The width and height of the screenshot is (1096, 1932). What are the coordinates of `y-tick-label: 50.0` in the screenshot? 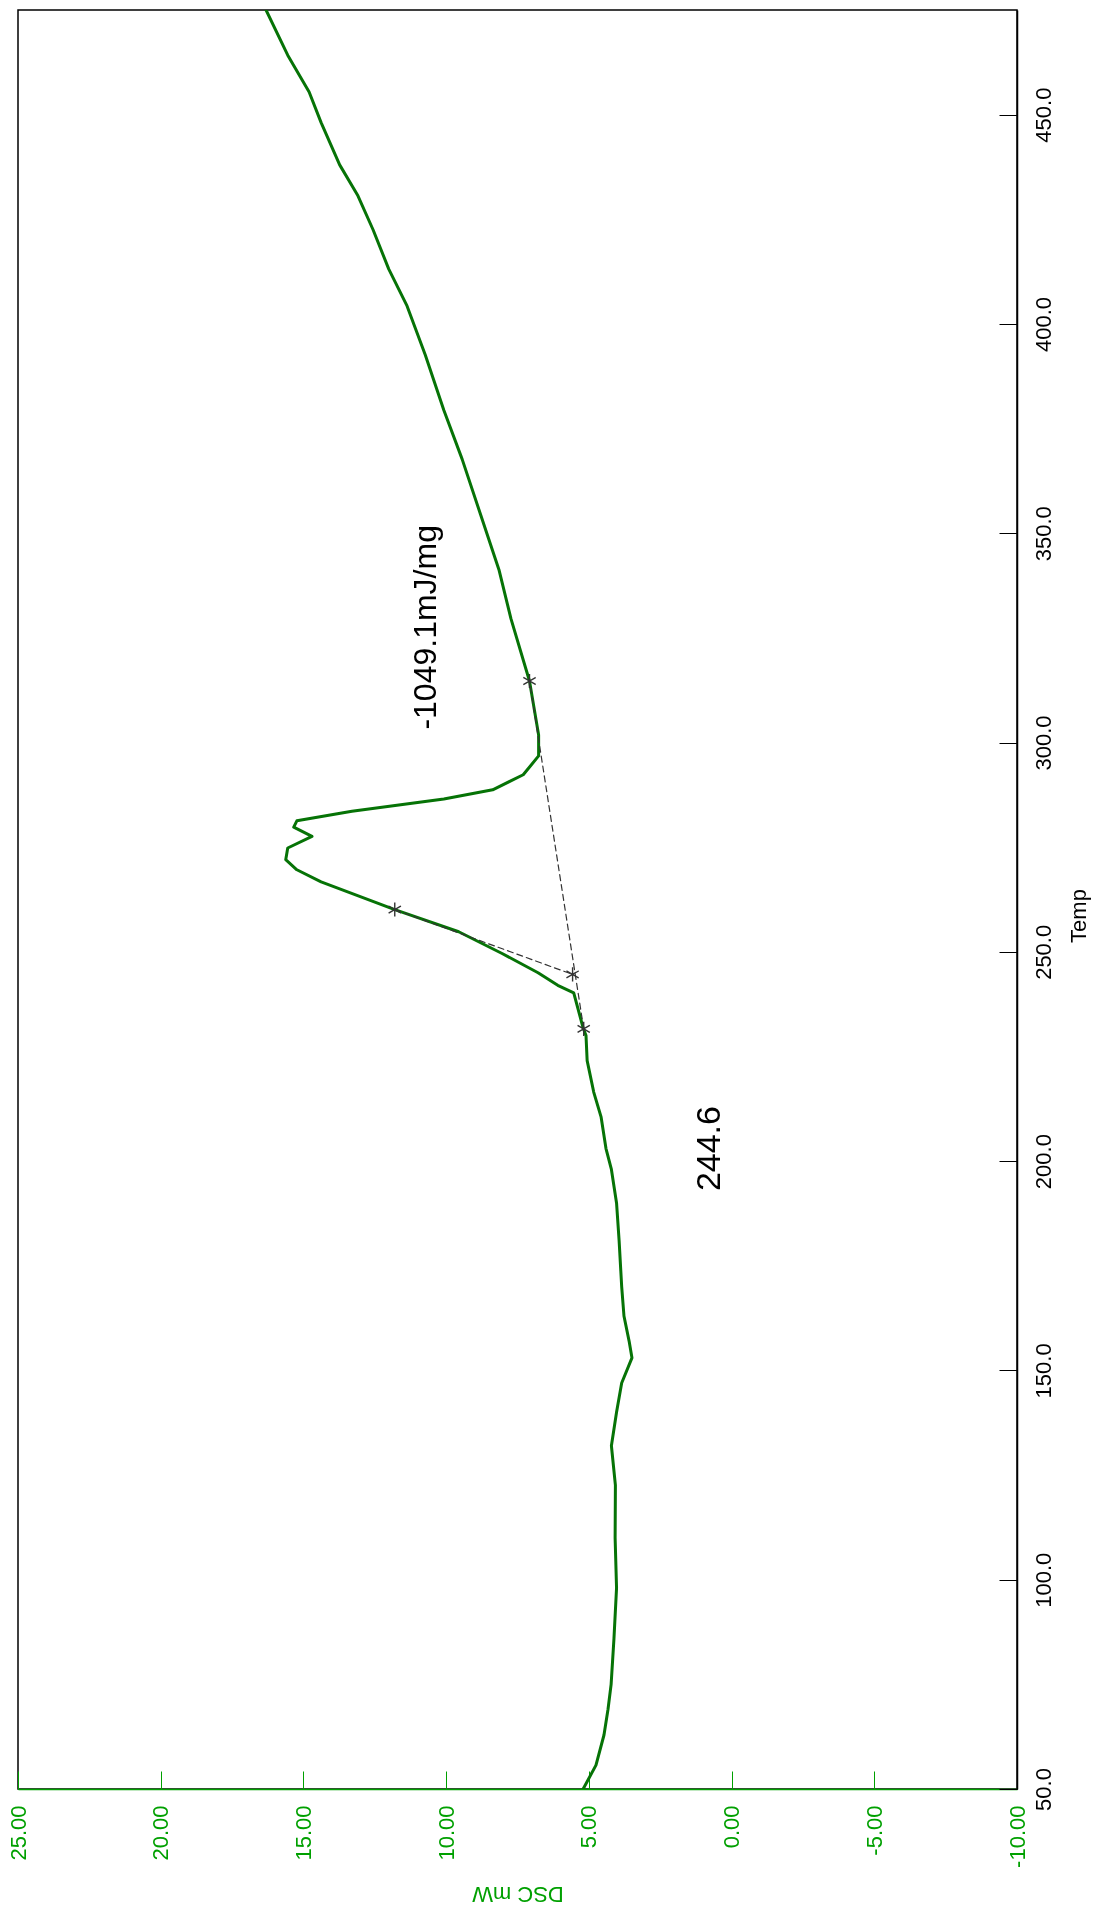 It's located at (1043, 1789).